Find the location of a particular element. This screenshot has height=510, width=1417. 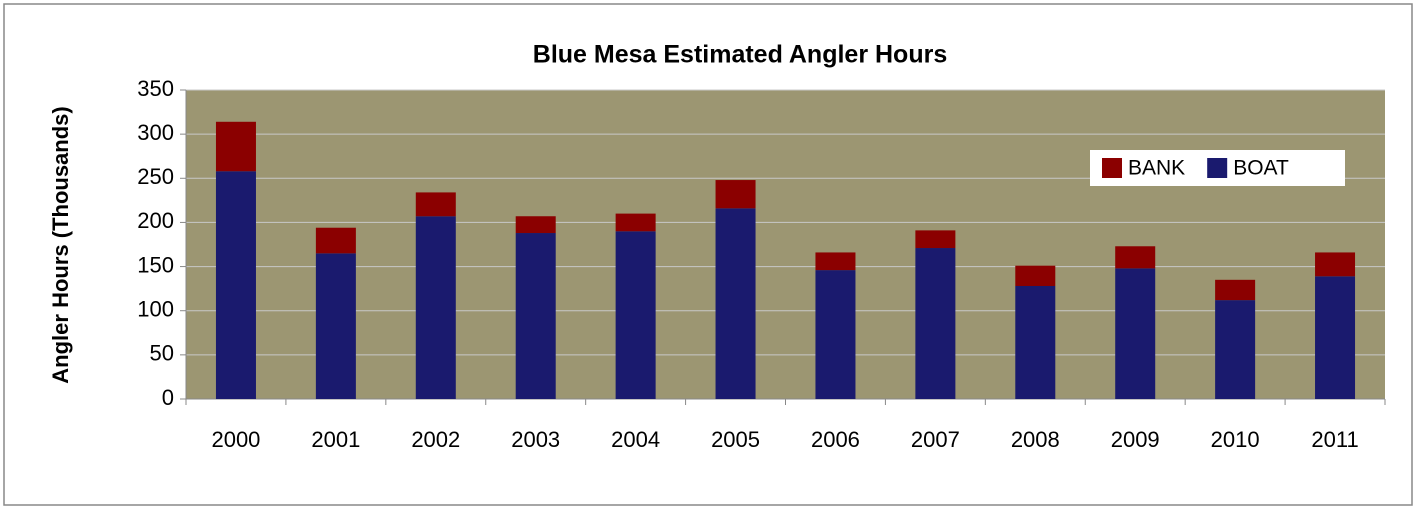

x-tick-label: 2000 is located at coordinates (235, 439).